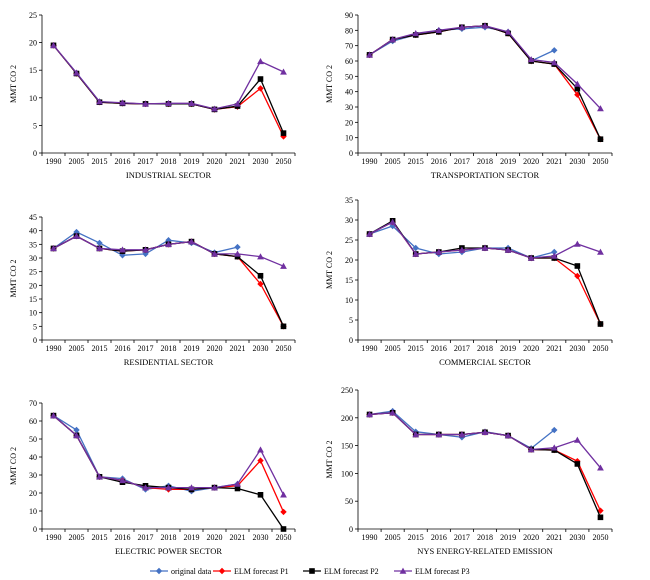 This screenshot has width=650, height=580. I want to click on legend-label: ELM forecast P2, so click(351, 571).